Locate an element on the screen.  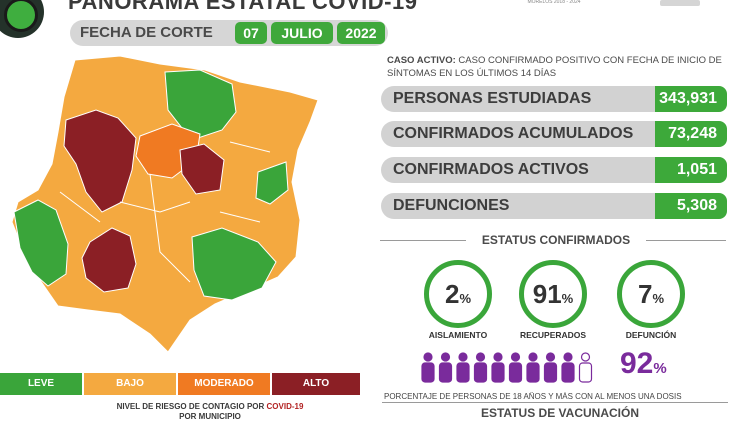
stat-value: 73,248 is located at coordinates (691, 134).